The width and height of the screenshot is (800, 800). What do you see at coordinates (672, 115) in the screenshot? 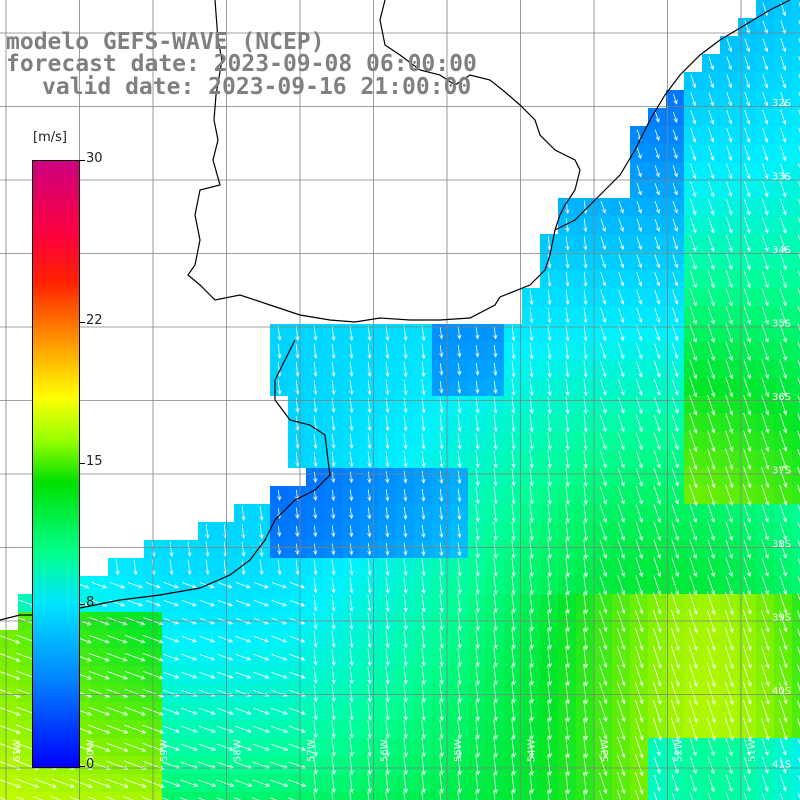
I see `coastline-east` at bounding box center [672, 115].